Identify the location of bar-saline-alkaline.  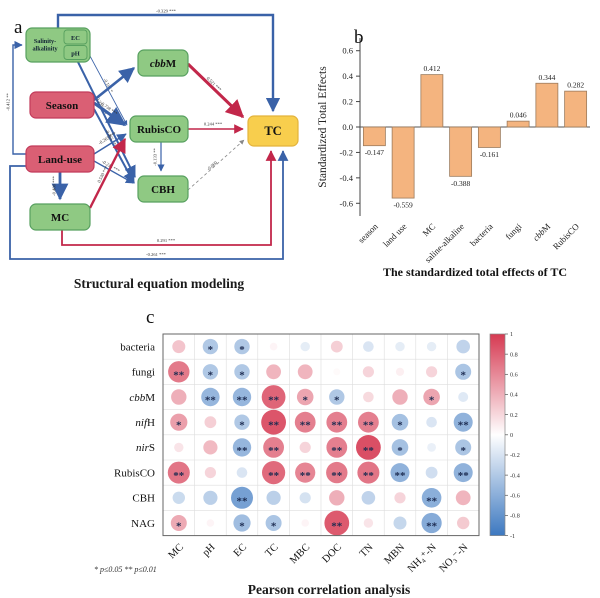
(461, 151).